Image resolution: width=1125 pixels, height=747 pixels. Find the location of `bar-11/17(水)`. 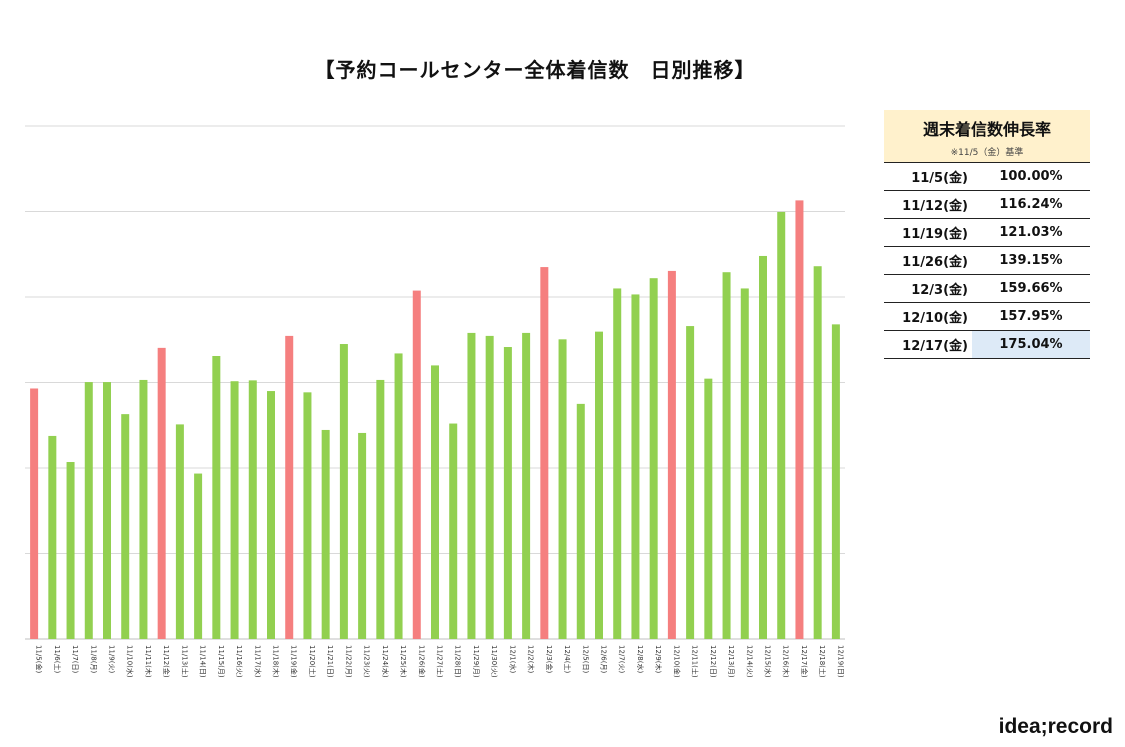

bar-11/17(水) is located at coordinates (252, 509).